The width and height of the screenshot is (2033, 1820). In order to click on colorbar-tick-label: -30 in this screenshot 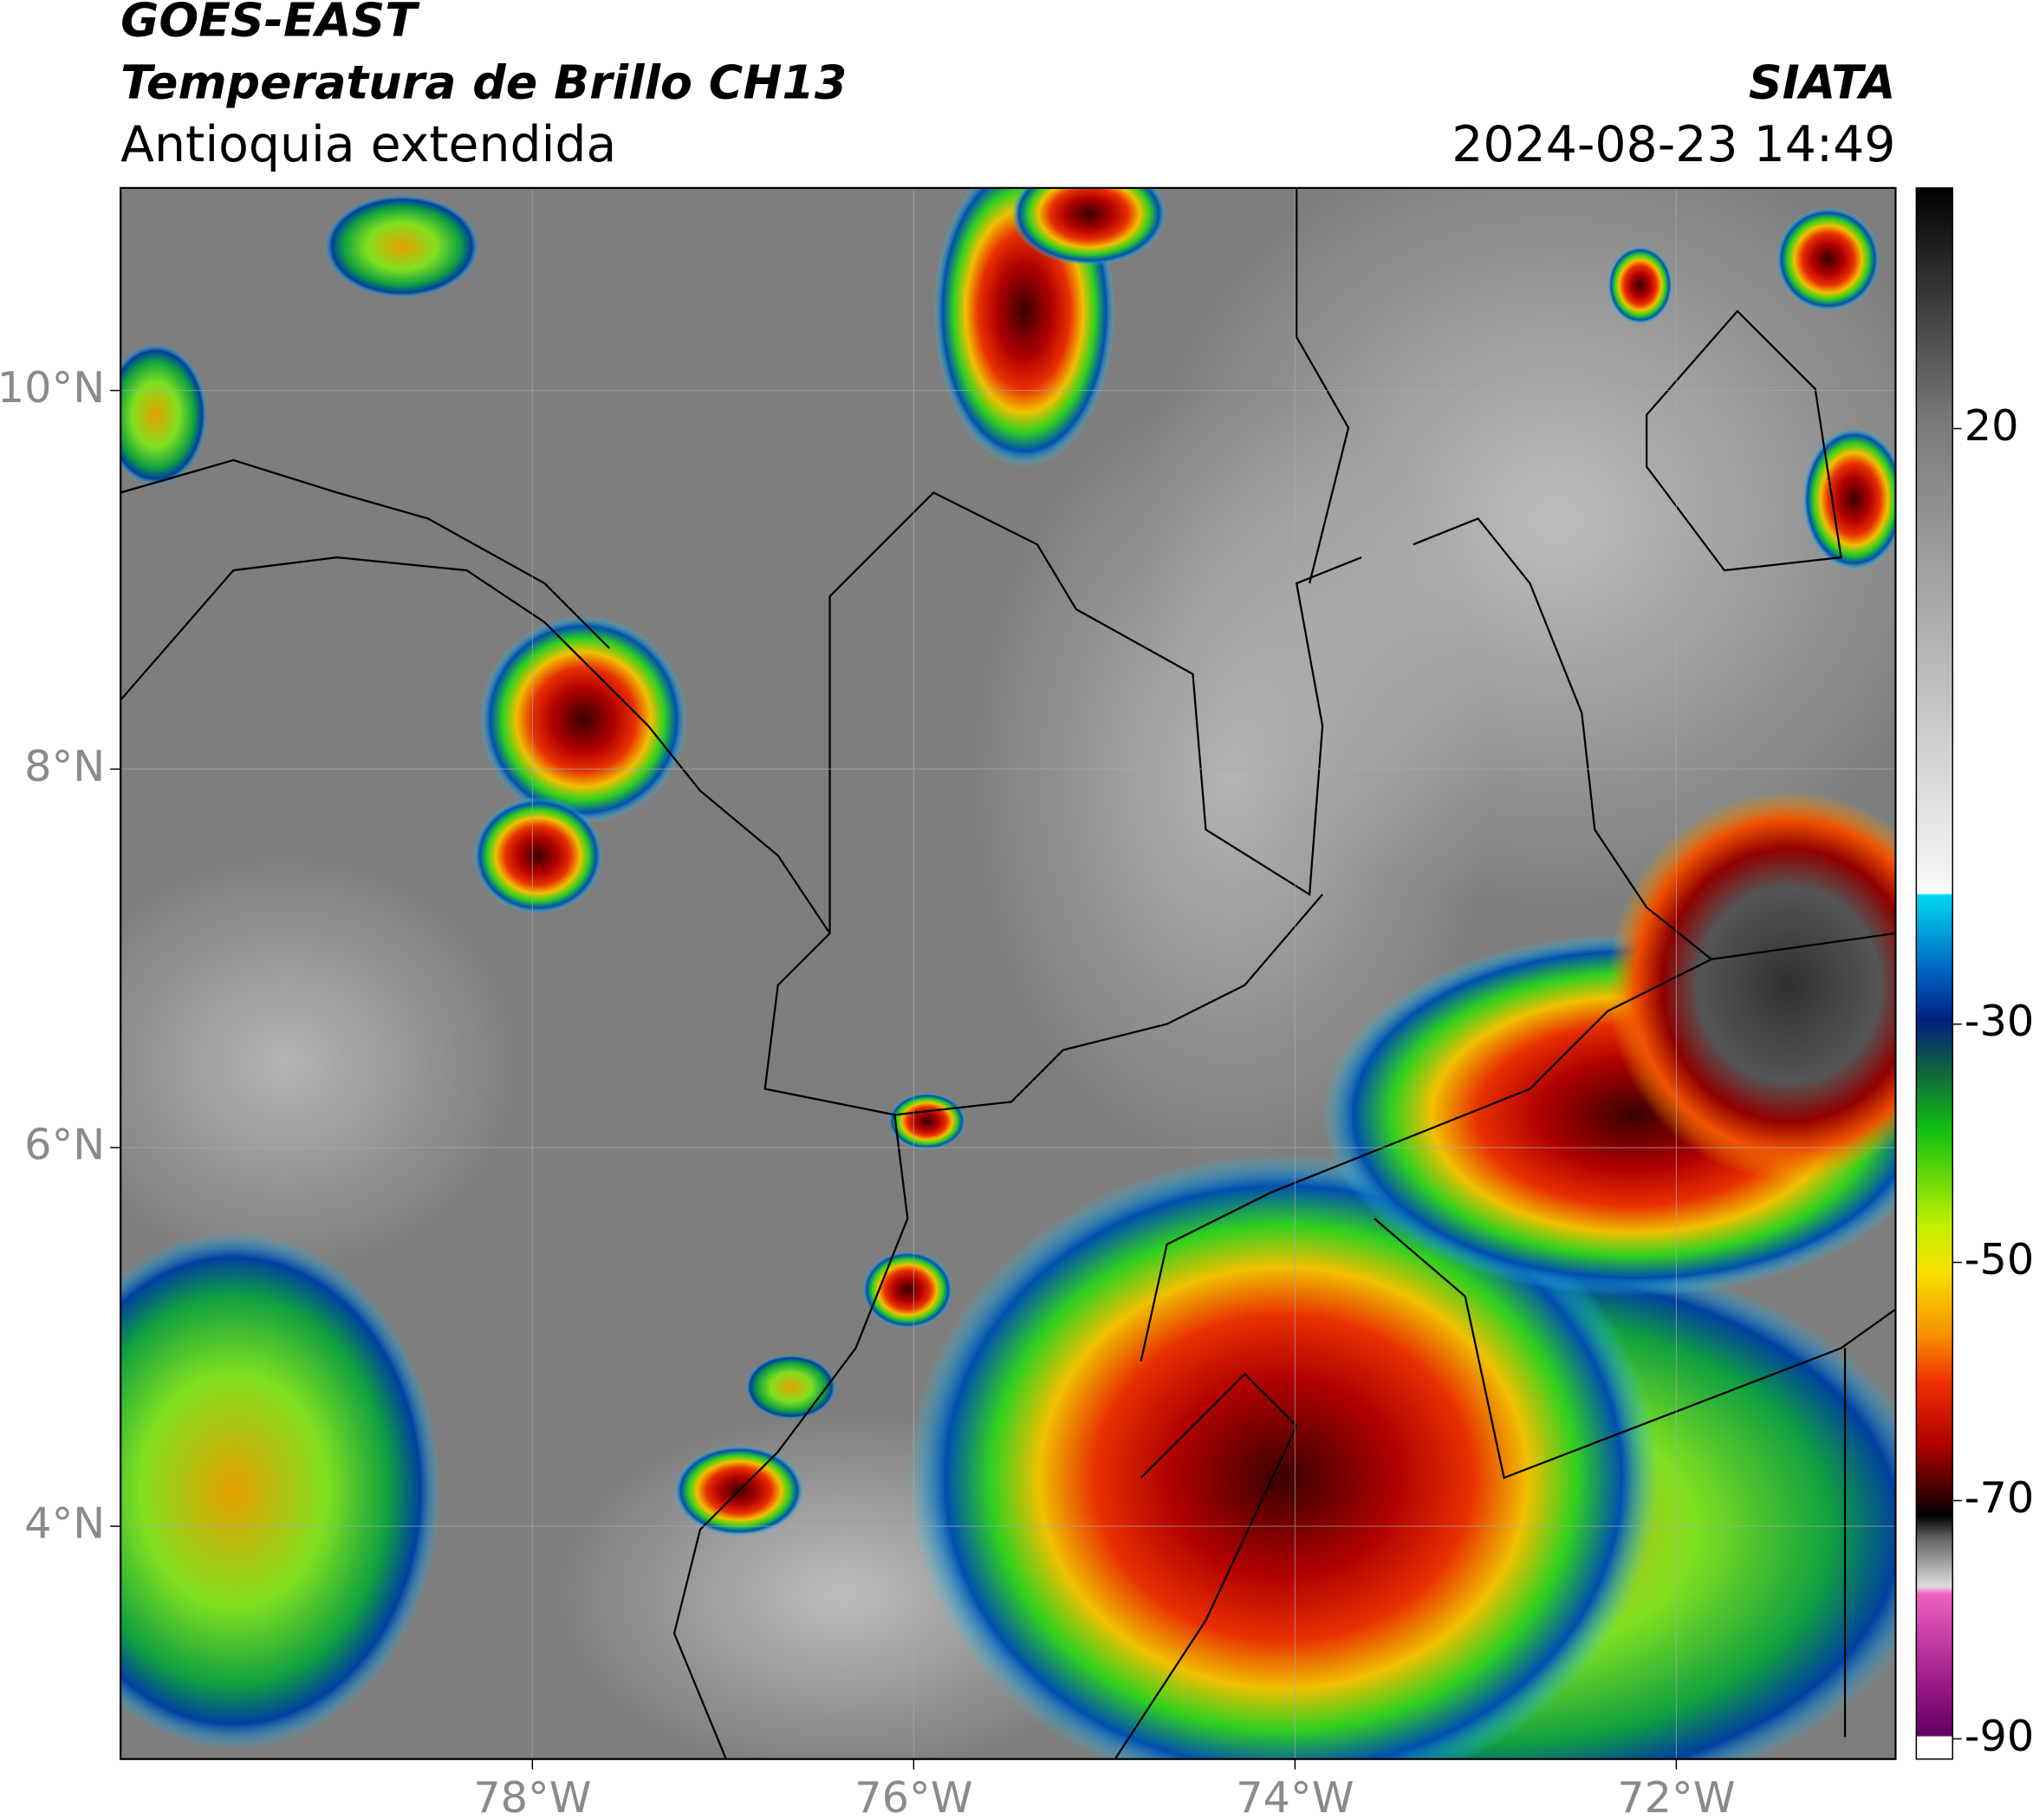, I will do `click(1999, 1021)`.